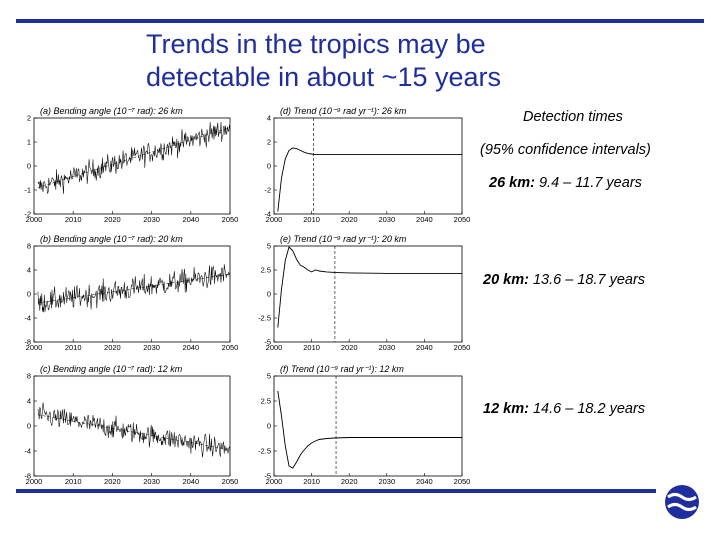 The width and height of the screenshot is (720, 540). I want to click on series-line-c, so click(134, 430).